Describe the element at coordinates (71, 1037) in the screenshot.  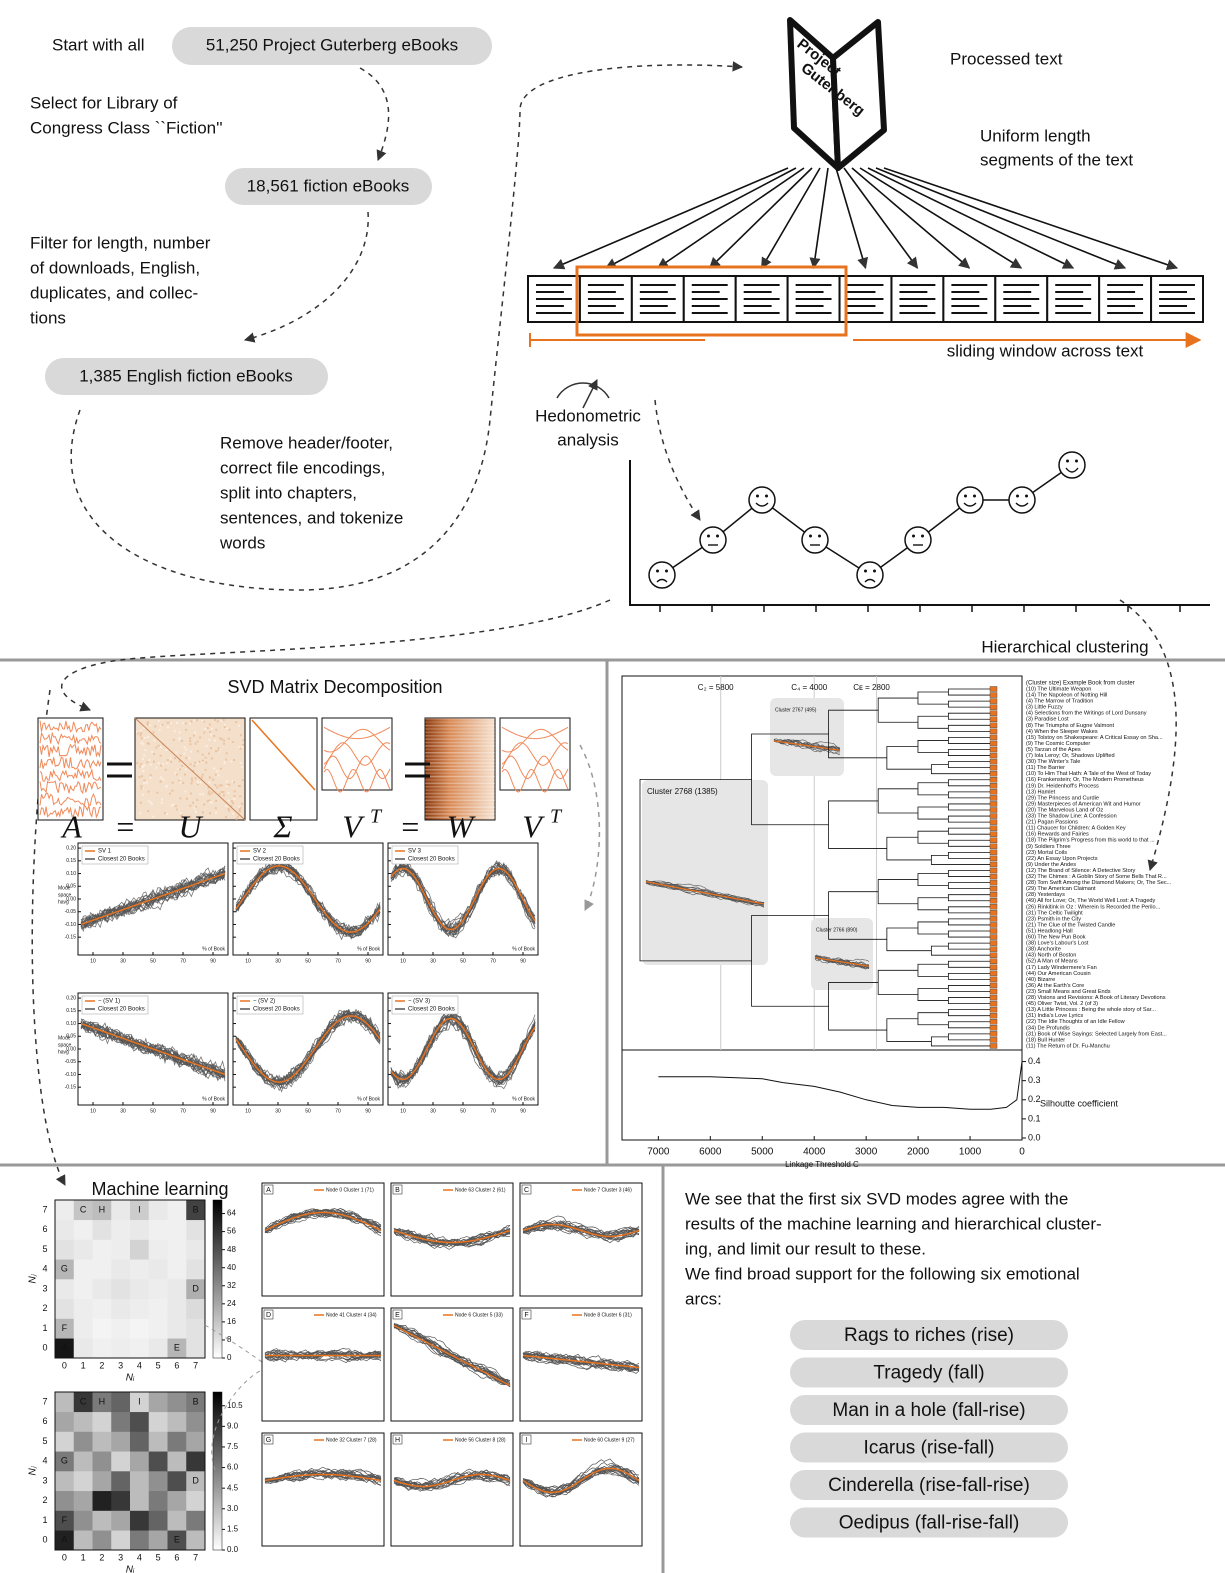
I see `y-tick-label: 0.05` at that location.